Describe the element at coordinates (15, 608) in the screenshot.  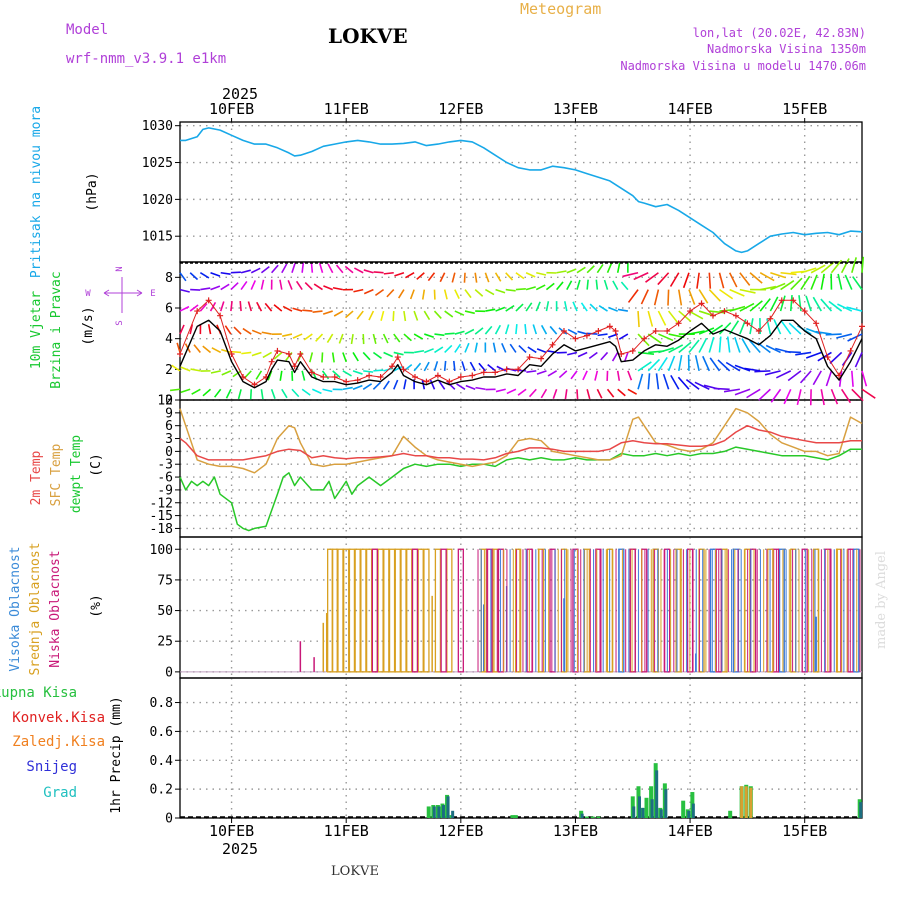
I see `cloud-axis-title-1: Visoka Oblacnost` at that location.